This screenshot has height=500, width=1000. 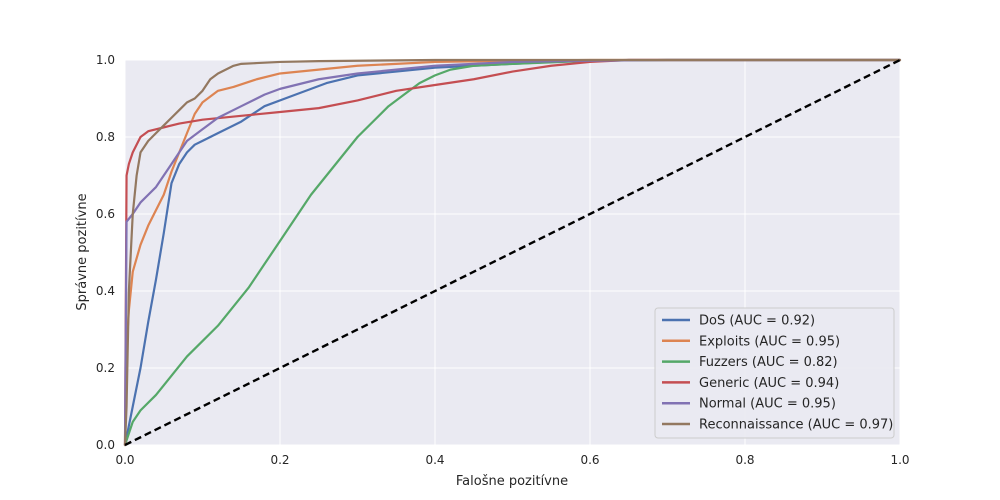 I want to click on x-axis-ticks: 0.0 0.2 0.4 0.6 0.8 1.0, so click(x=512, y=460).